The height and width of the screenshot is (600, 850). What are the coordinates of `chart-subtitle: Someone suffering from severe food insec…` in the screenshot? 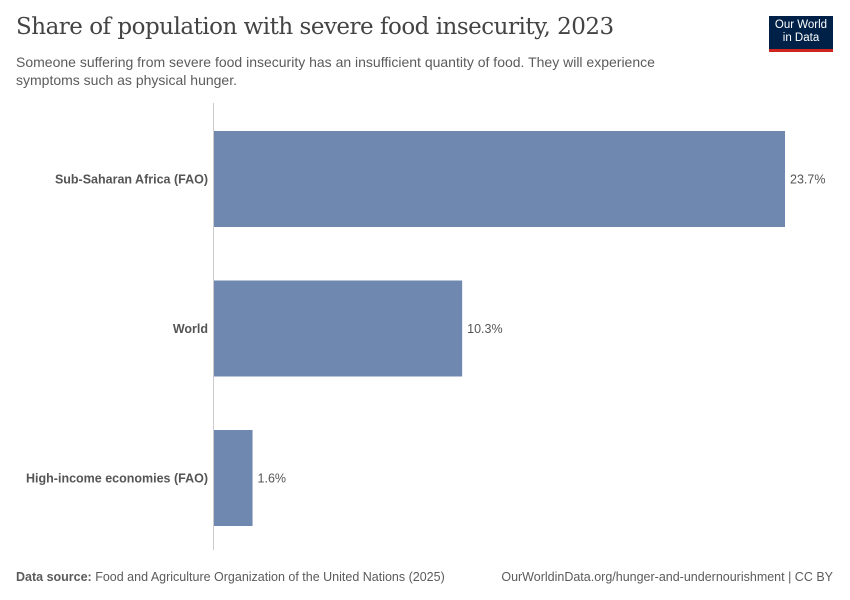 It's located at (335, 71).